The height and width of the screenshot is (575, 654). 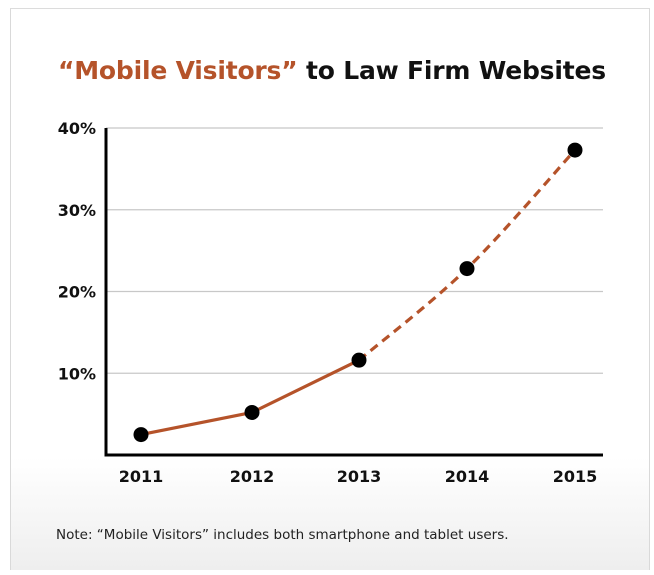 I want to click on data-point-2014, so click(x=467, y=269).